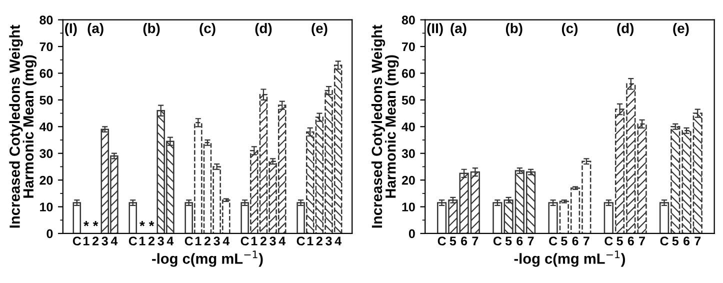 This screenshot has width=723, height=283. Describe the element at coordinates (71, 29) in the screenshot. I see `annotation: (I)` at that location.